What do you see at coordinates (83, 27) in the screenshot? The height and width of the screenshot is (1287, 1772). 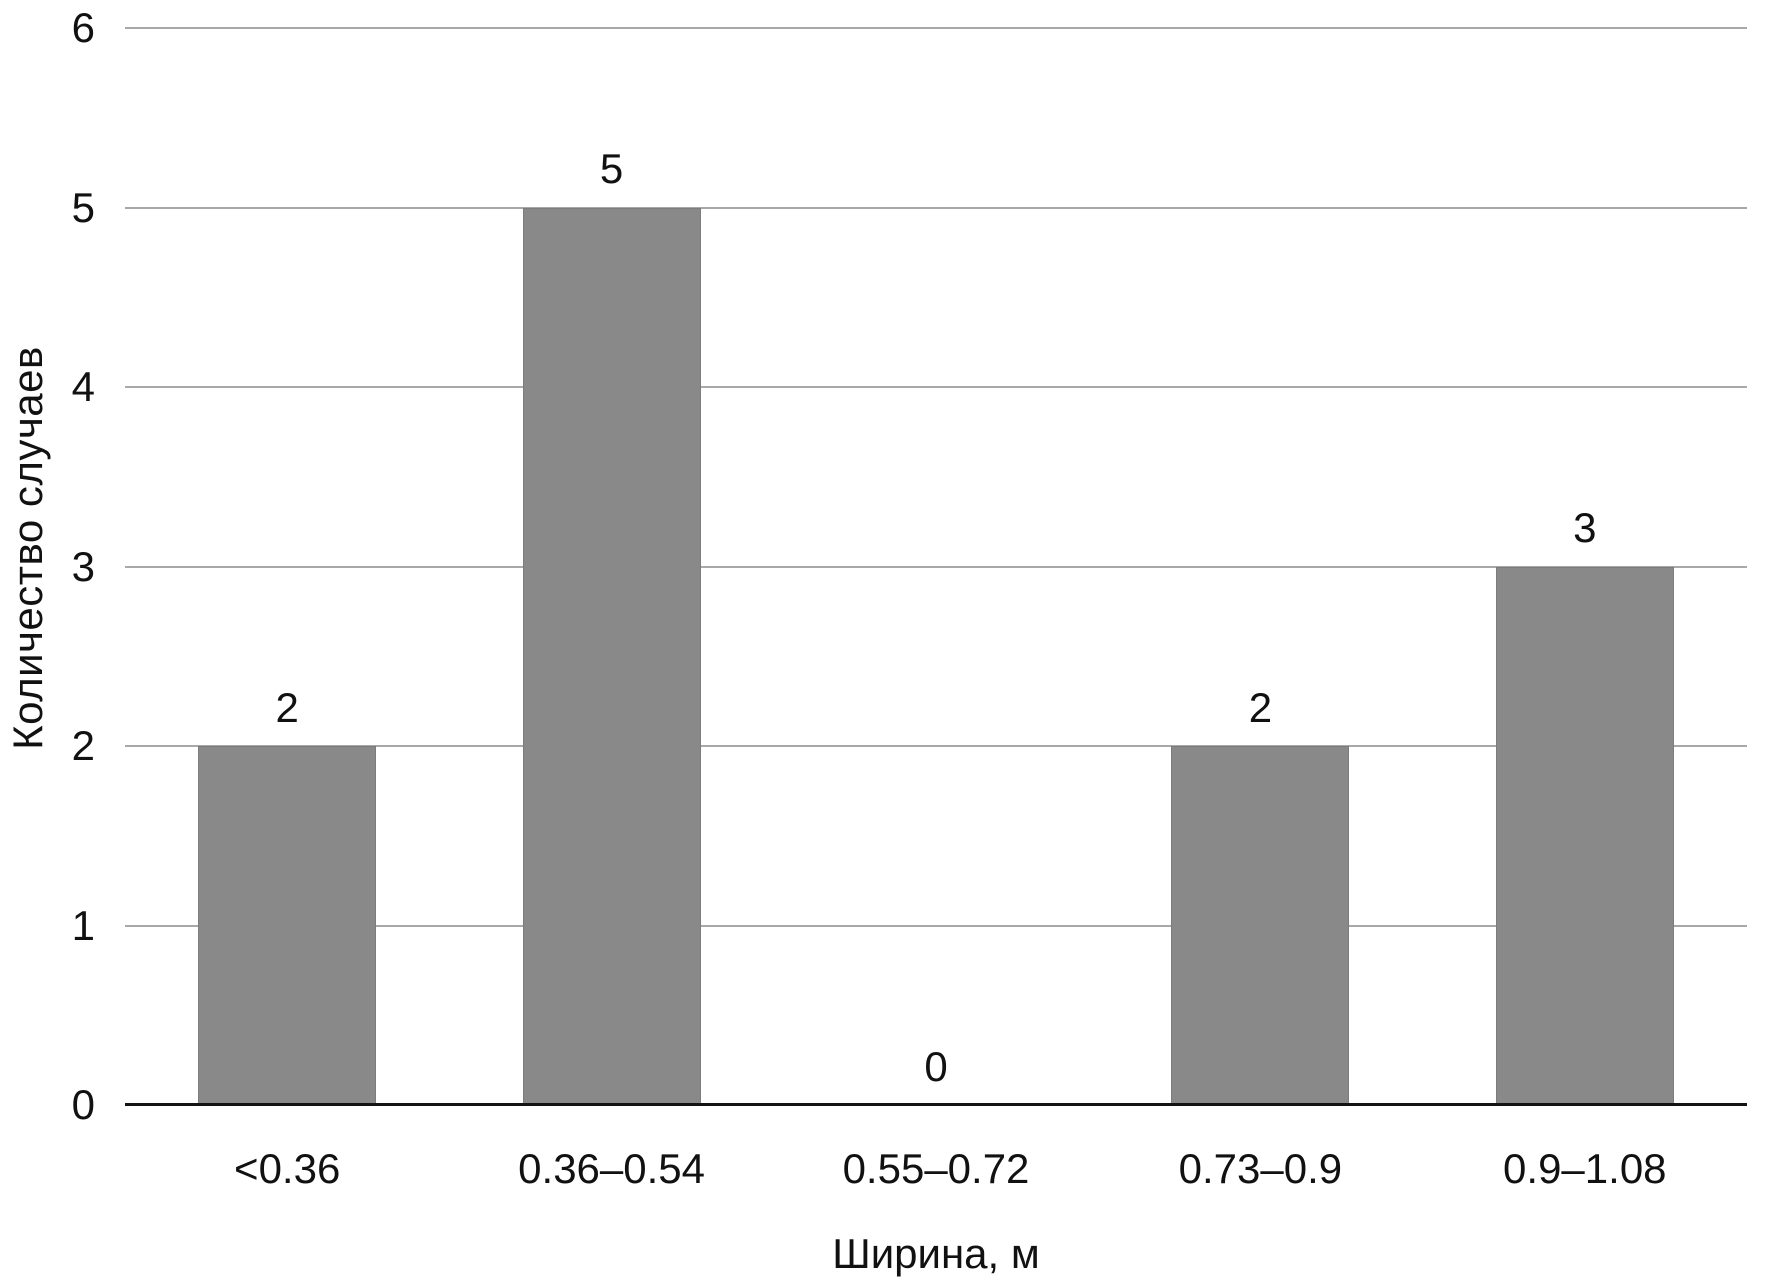 I see `y-tick-label-6: 6` at bounding box center [83, 27].